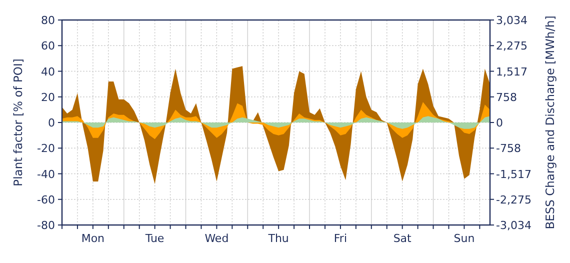 This screenshot has width=570, height=263. I want to click on y2-tick-label: 758, so click(506, 97).